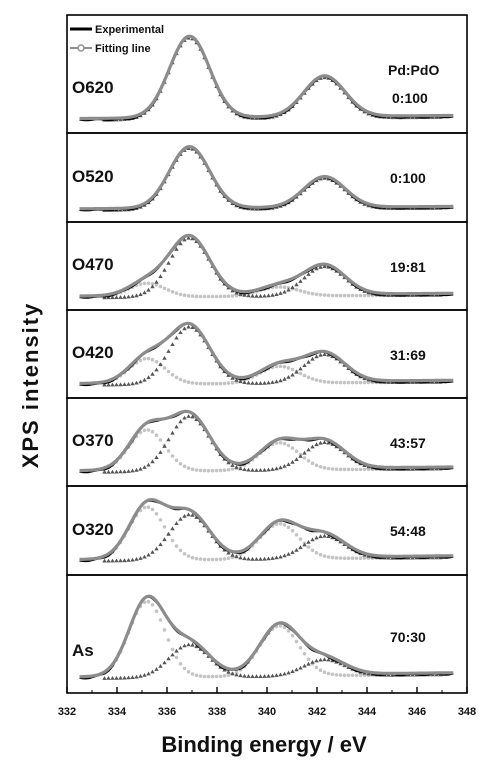 The width and height of the screenshot is (487, 766). I want to click on x-tick-label: 348, so click(467, 712).